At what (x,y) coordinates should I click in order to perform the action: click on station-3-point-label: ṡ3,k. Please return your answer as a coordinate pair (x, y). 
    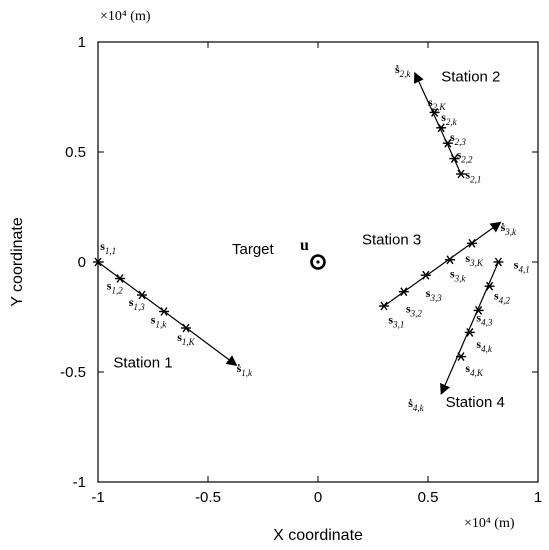
    Looking at the image, I should click on (509, 228).